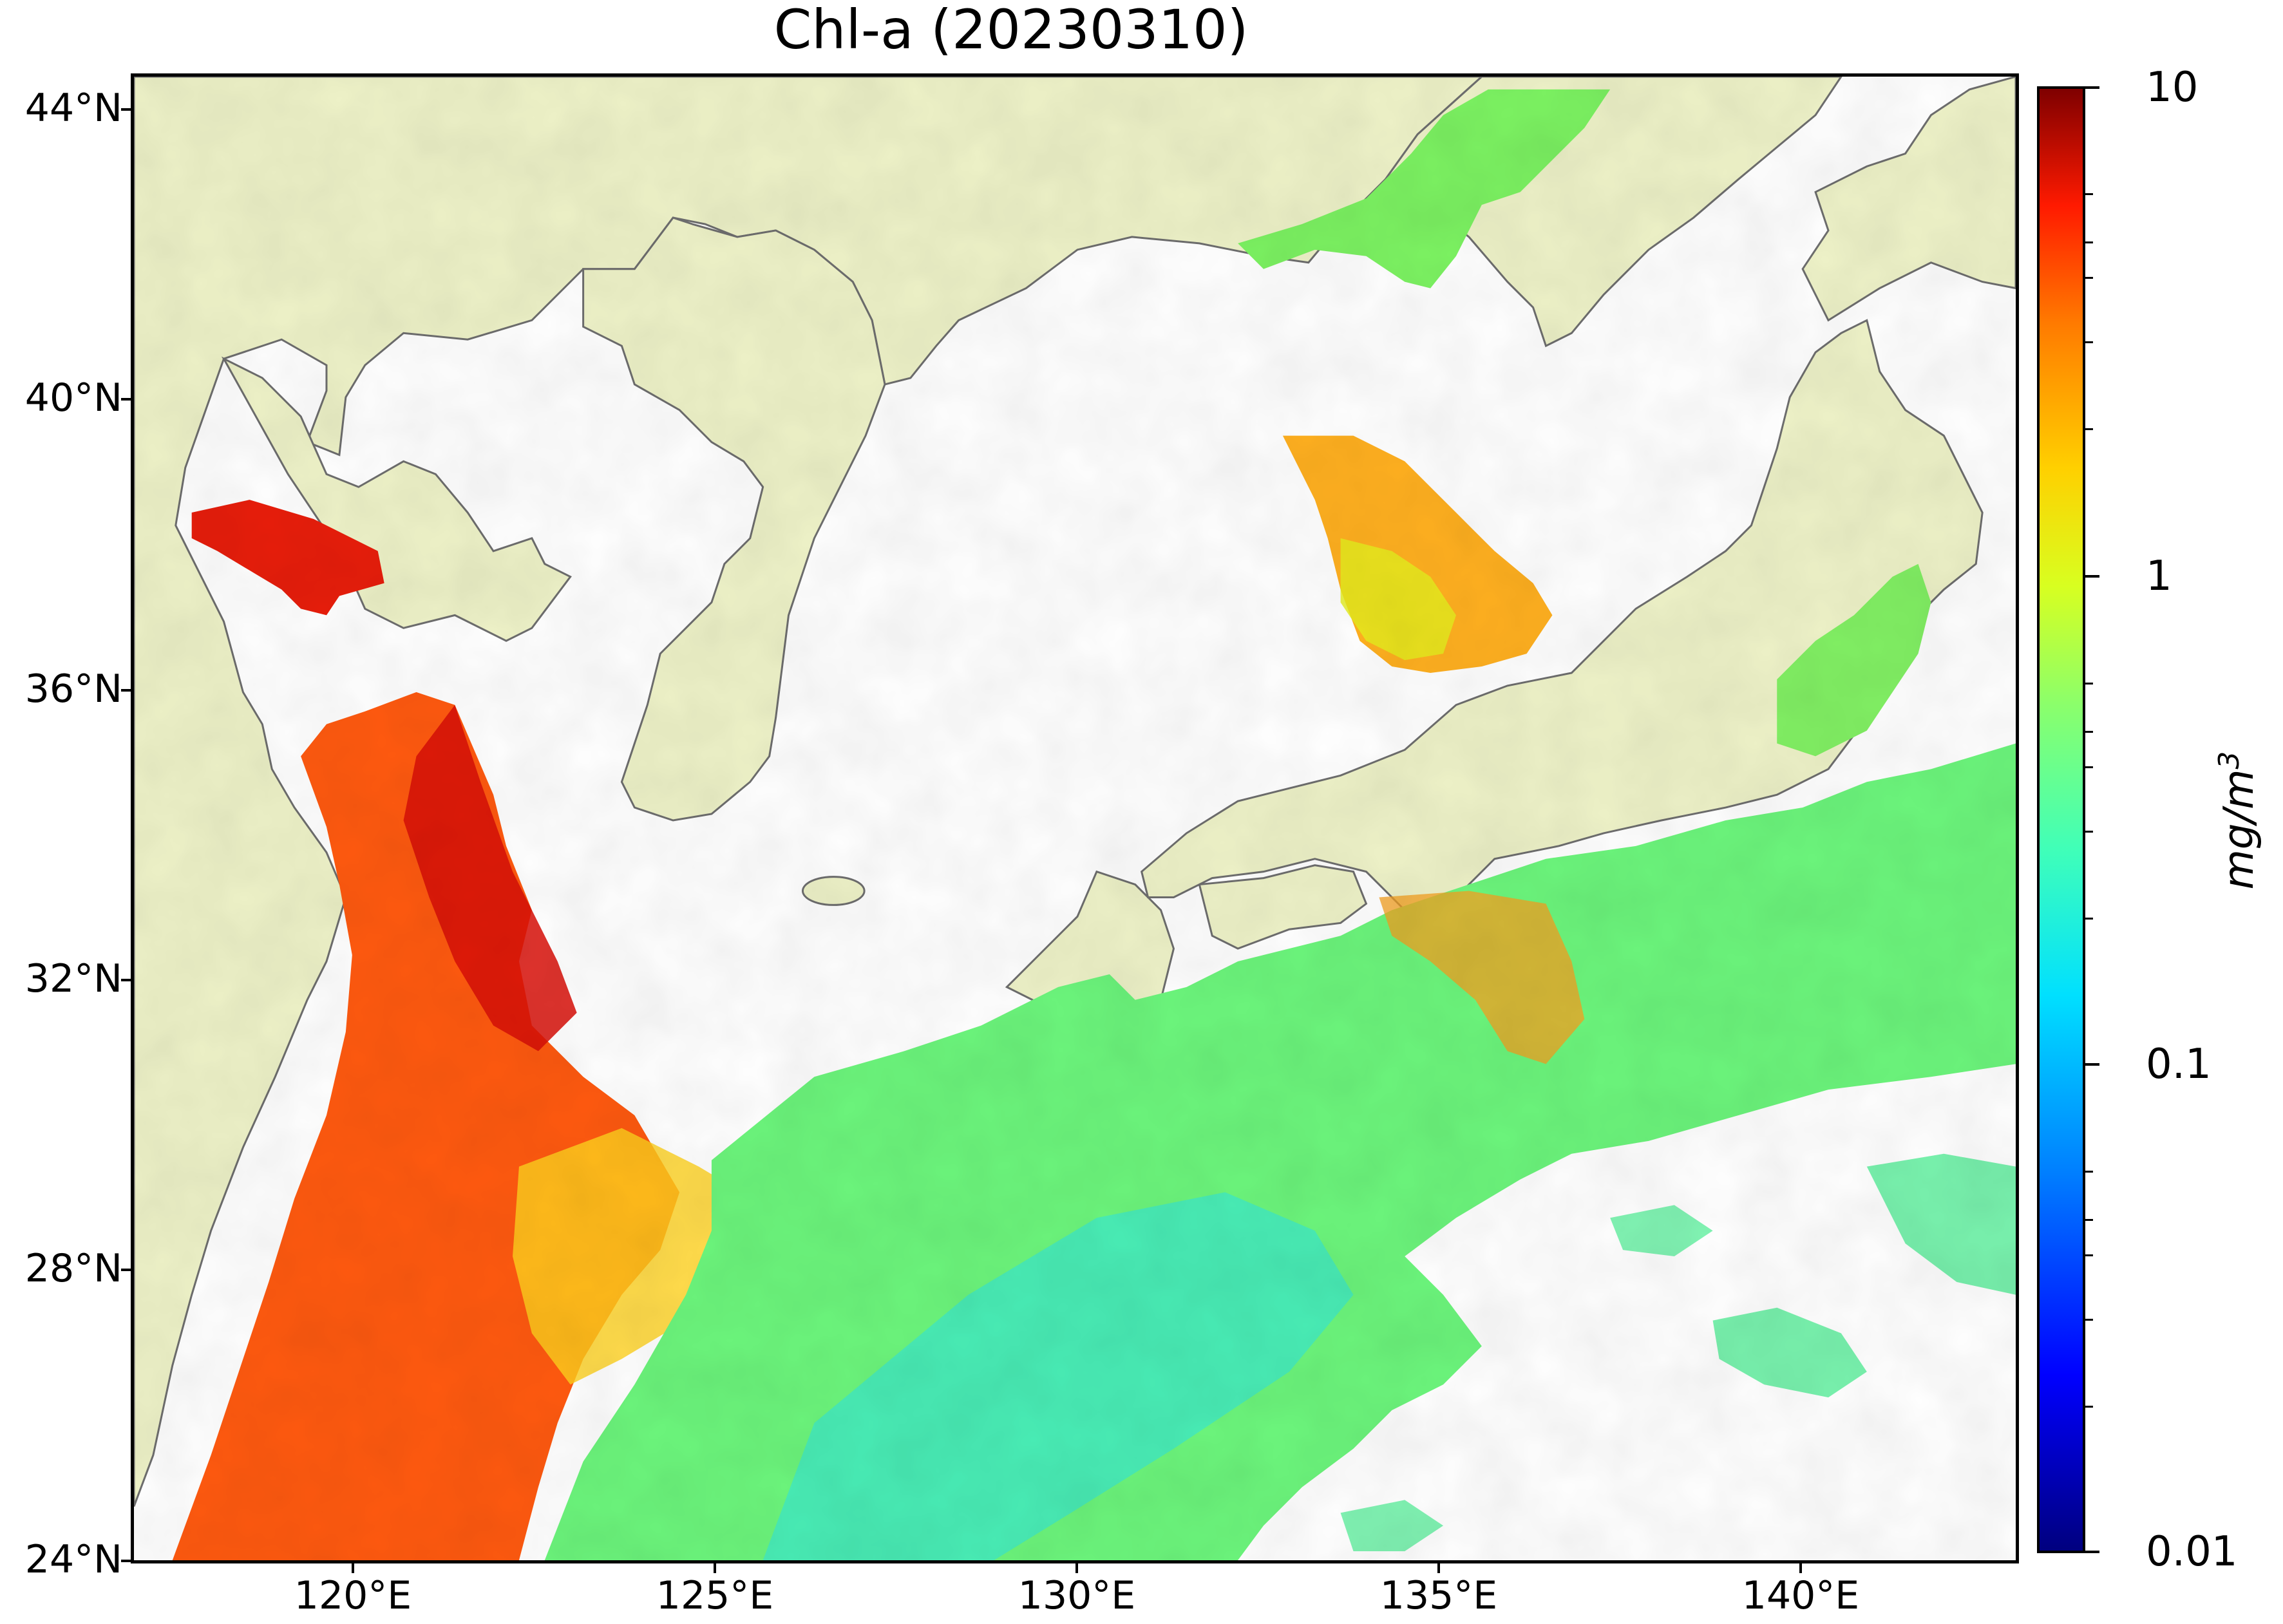 This screenshot has width=2283, height=1624. What do you see at coordinates (126, 980) in the screenshot?
I see `lat-tick-32n` at bounding box center [126, 980].